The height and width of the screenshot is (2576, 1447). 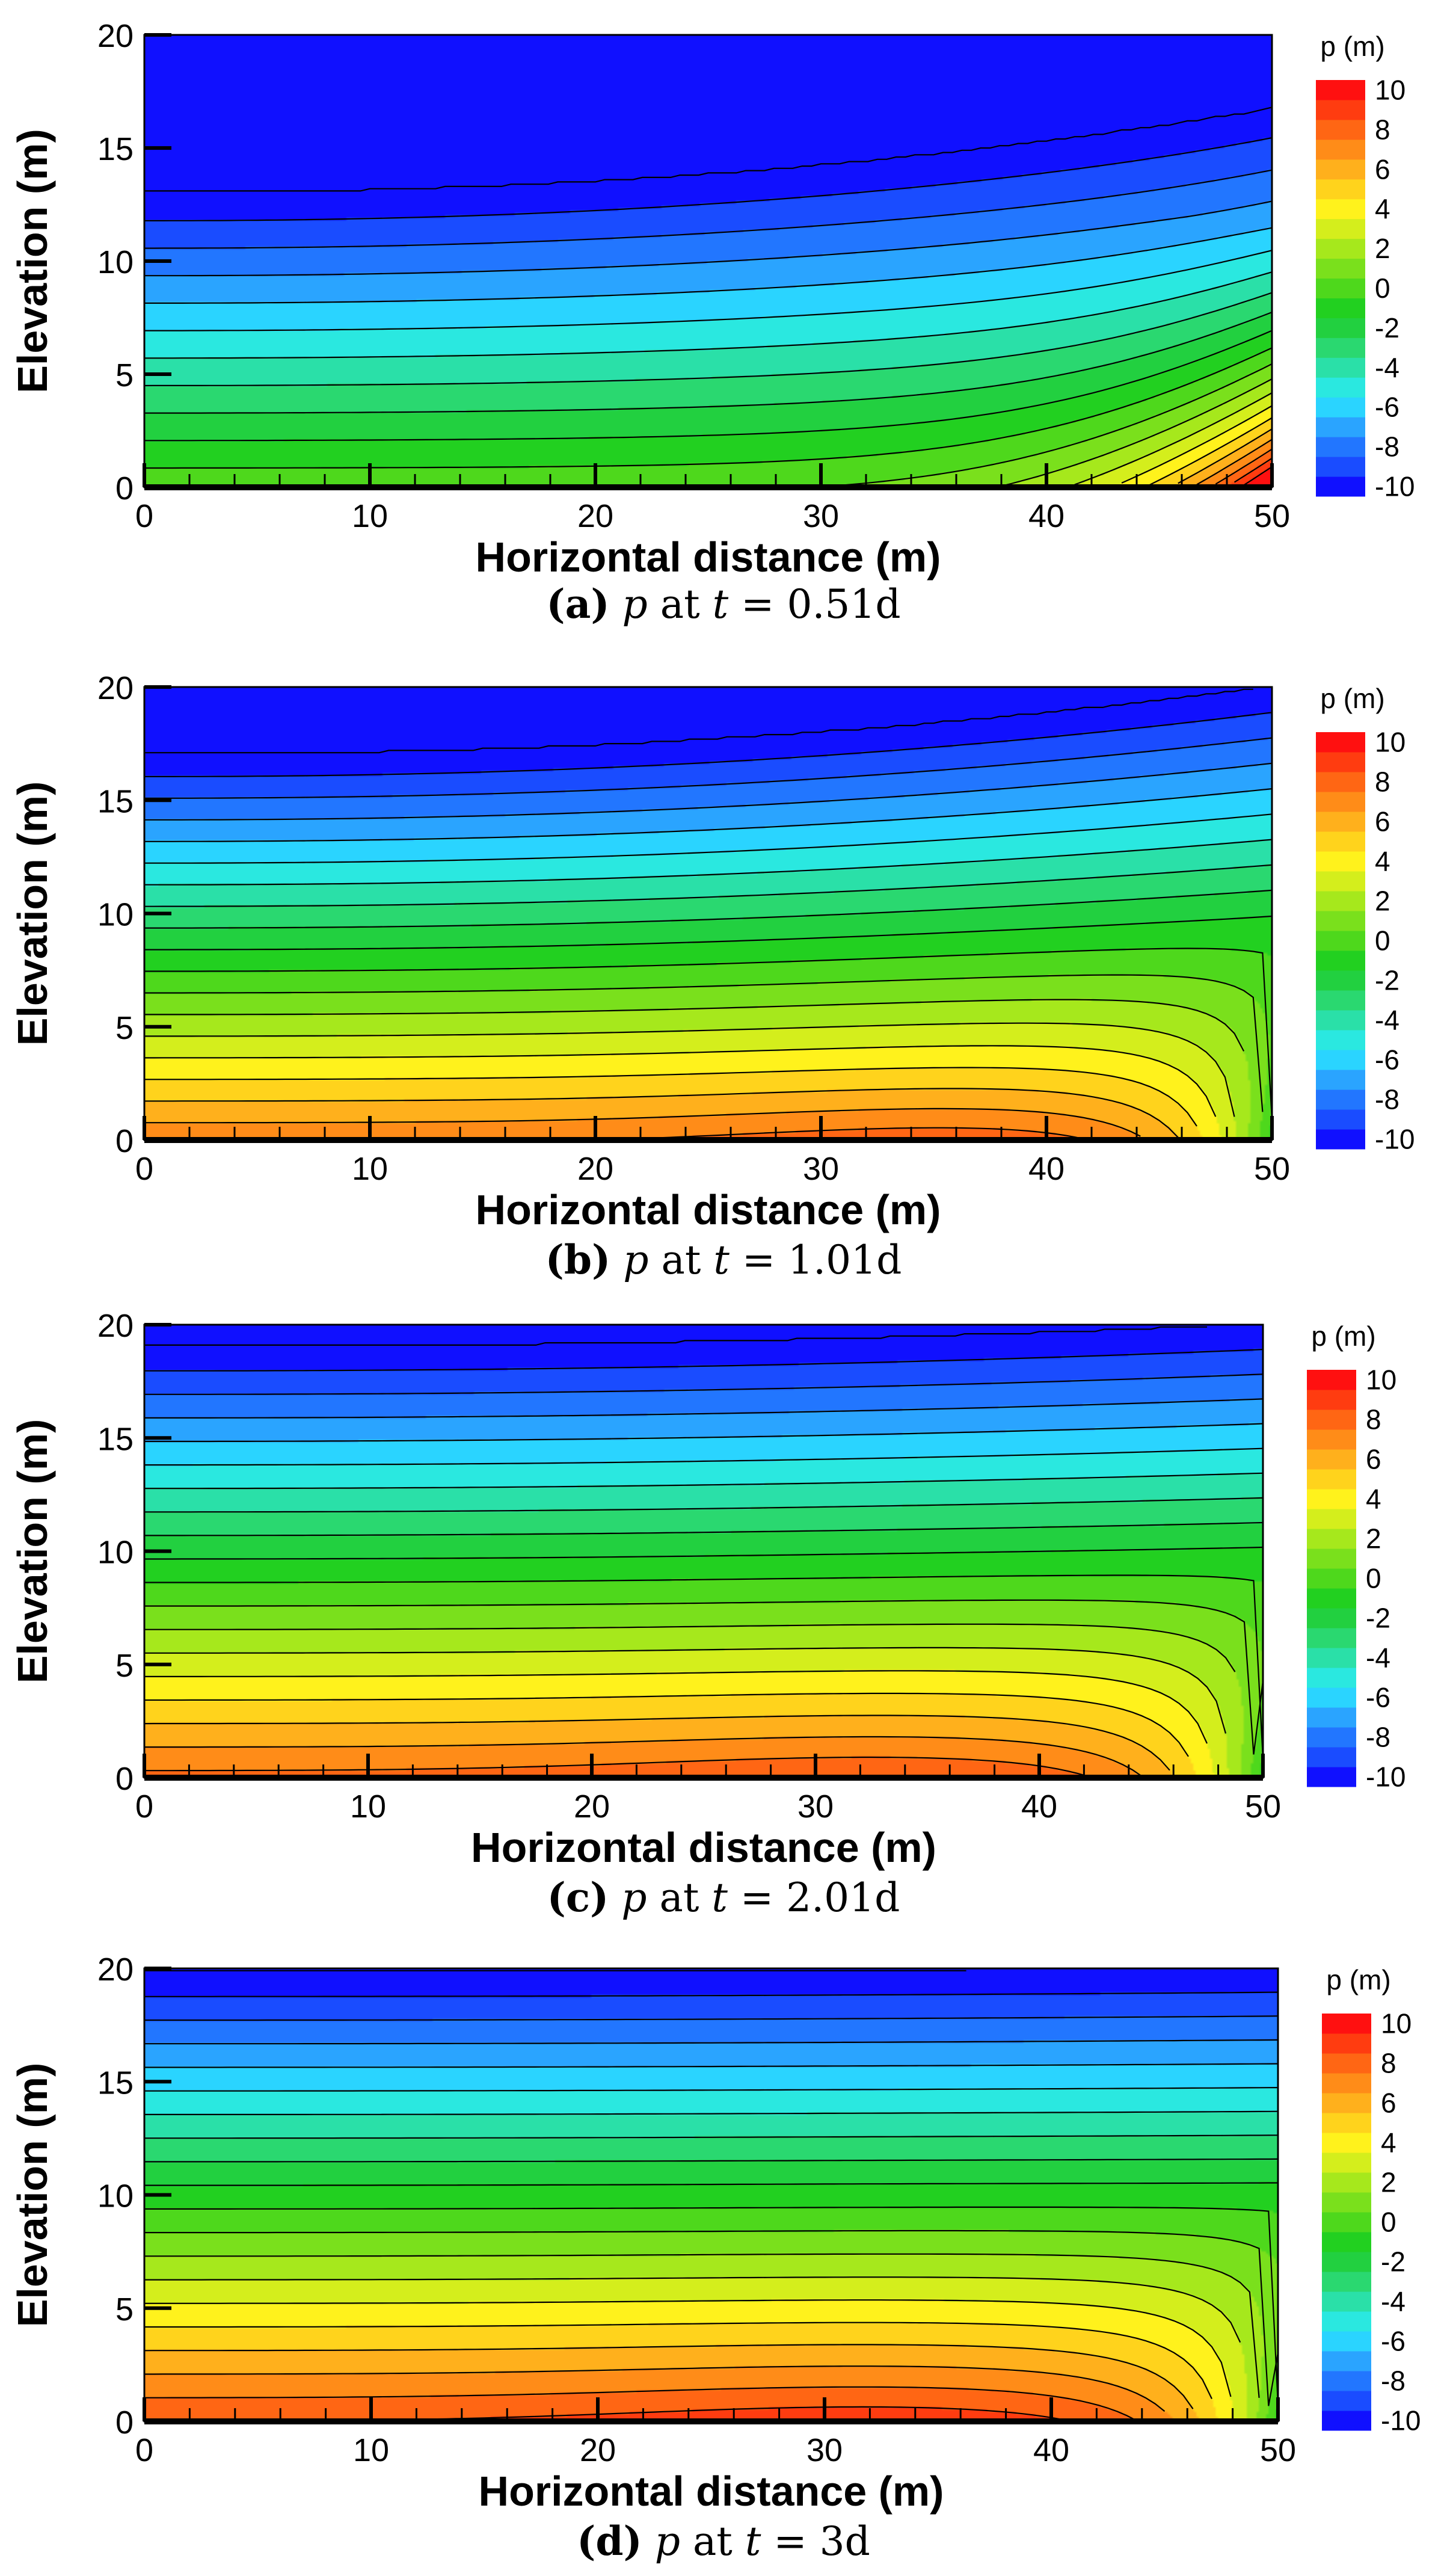 What do you see at coordinates (1378, 1658) in the screenshot?
I see `colorbar-tick-label: -4` at bounding box center [1378, 1658].